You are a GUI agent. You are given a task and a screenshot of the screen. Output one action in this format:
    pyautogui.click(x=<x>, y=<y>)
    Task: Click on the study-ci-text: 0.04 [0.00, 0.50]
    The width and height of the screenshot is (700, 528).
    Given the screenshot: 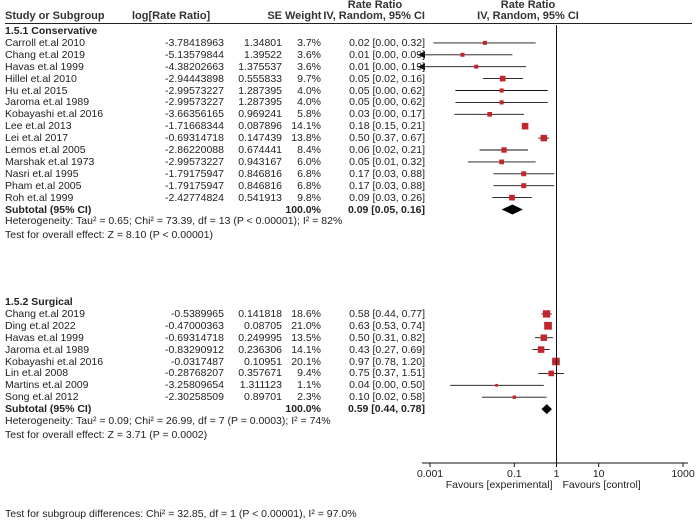 What is the action you would take?
    pyautogui.click(x=387, y=385)
    